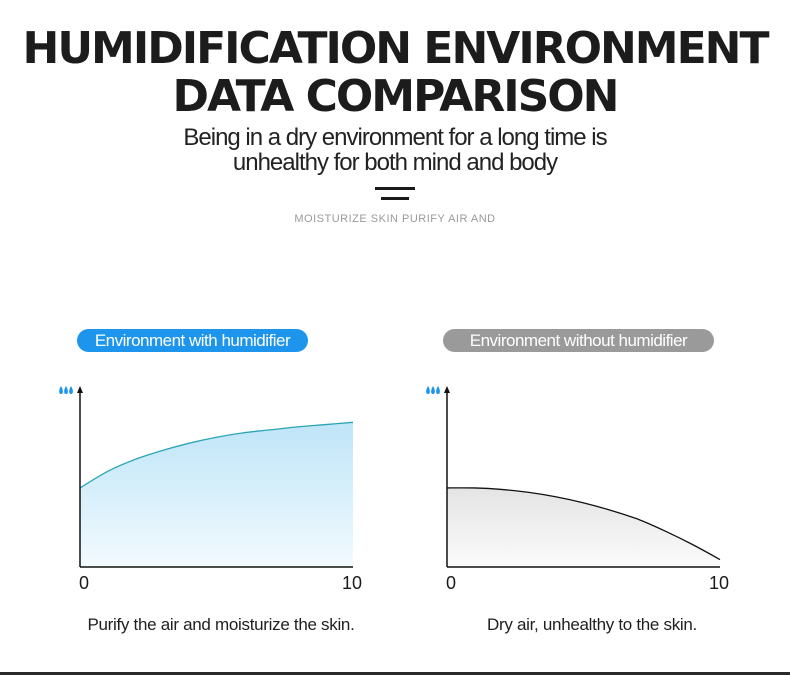 This screenshot has width=790, height=675. I want to click on tagline: MOISTURIZE SKIN PURIFY AIR AND, so click(395, 219).